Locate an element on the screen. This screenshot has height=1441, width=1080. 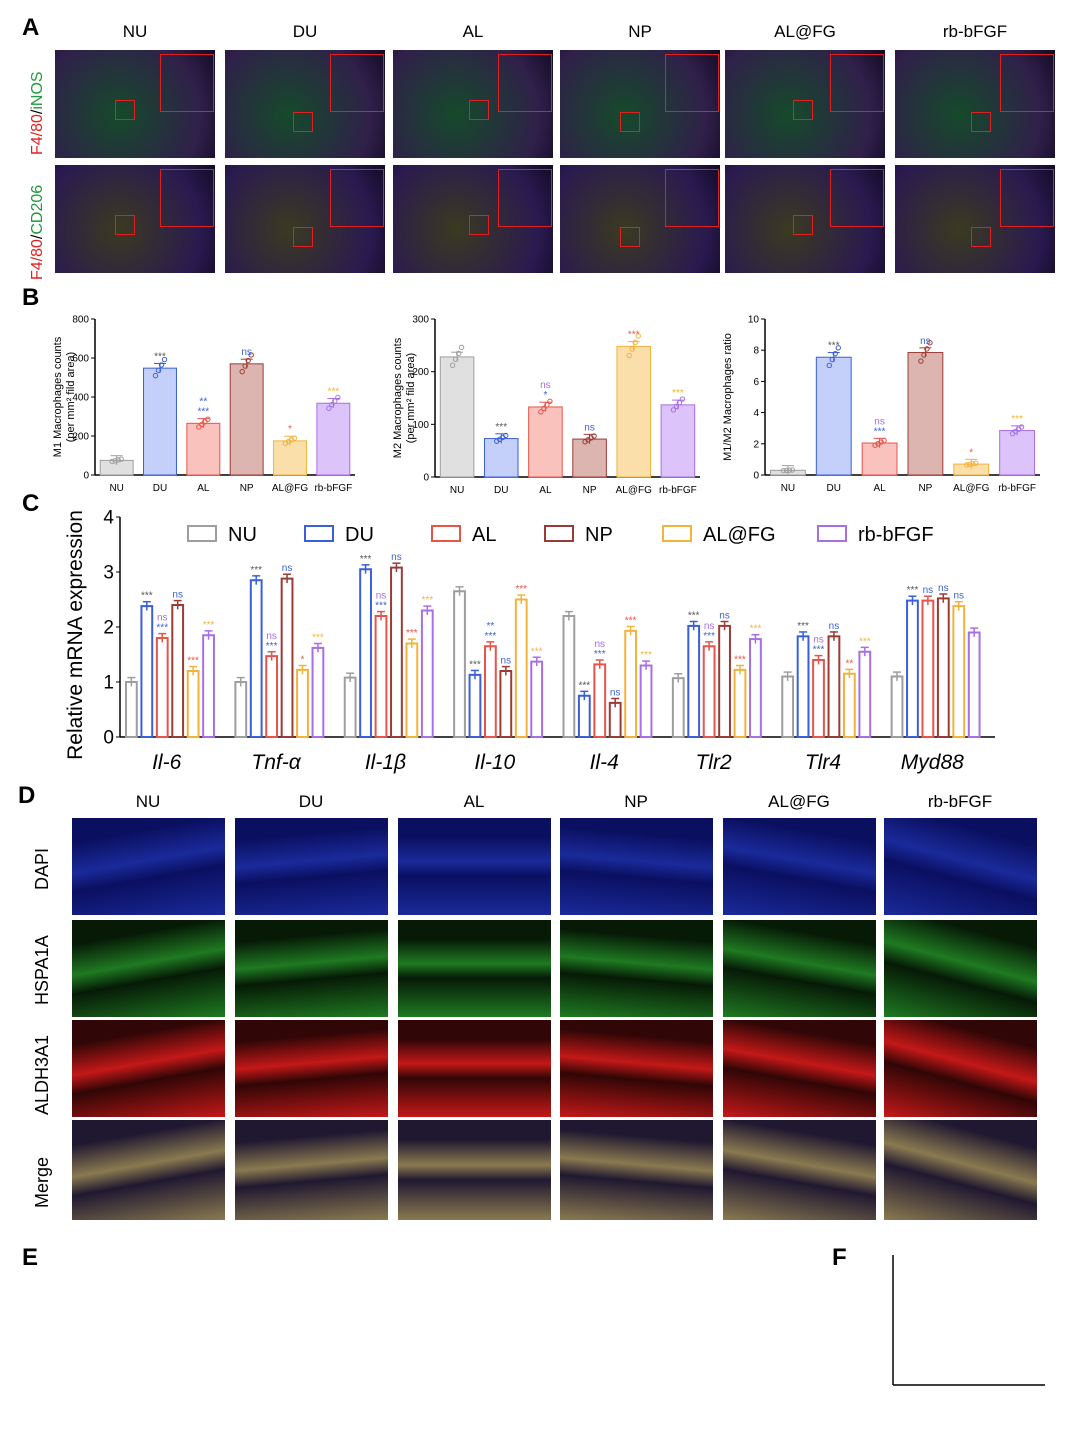
x-tick-label: Tlr2 is located at coordinates (713, 762).